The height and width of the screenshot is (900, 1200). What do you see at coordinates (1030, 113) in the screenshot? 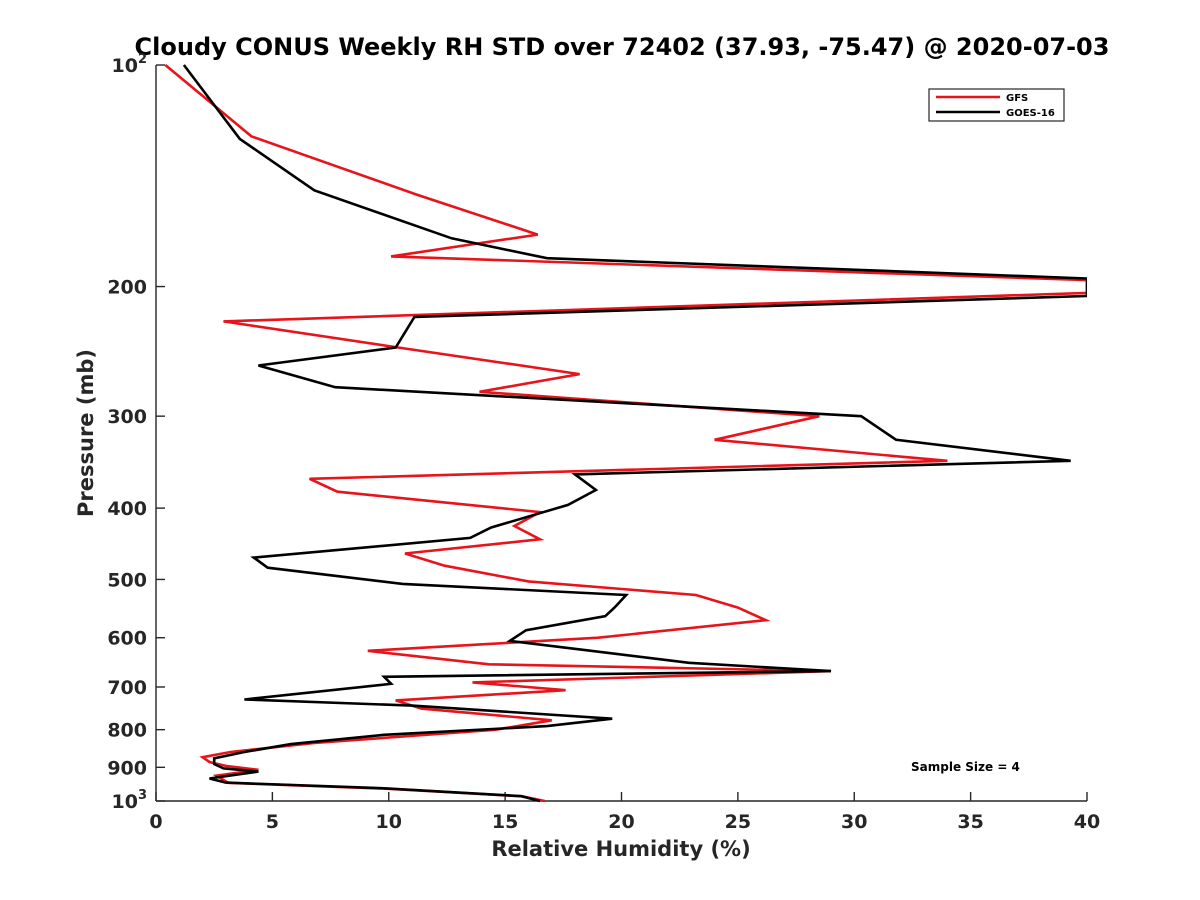
I see `legend-label-goes16: GOES-16` at bounding box center [1030, 113].